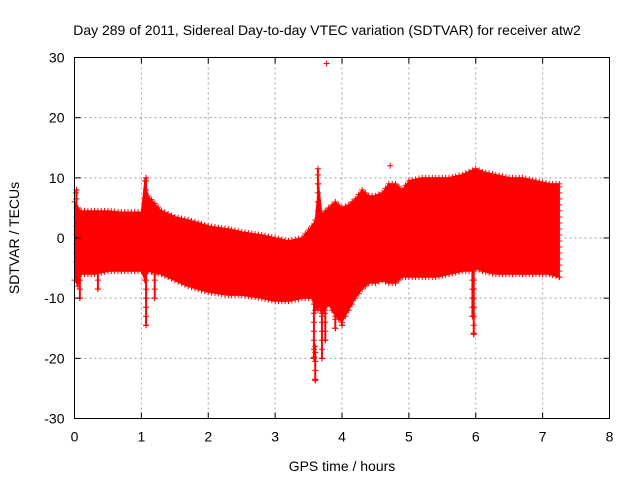  What do you see at coordinates (57, 58) in the screenshot?
I see `y-tick-label: 30` at bounding box center [57, 58].